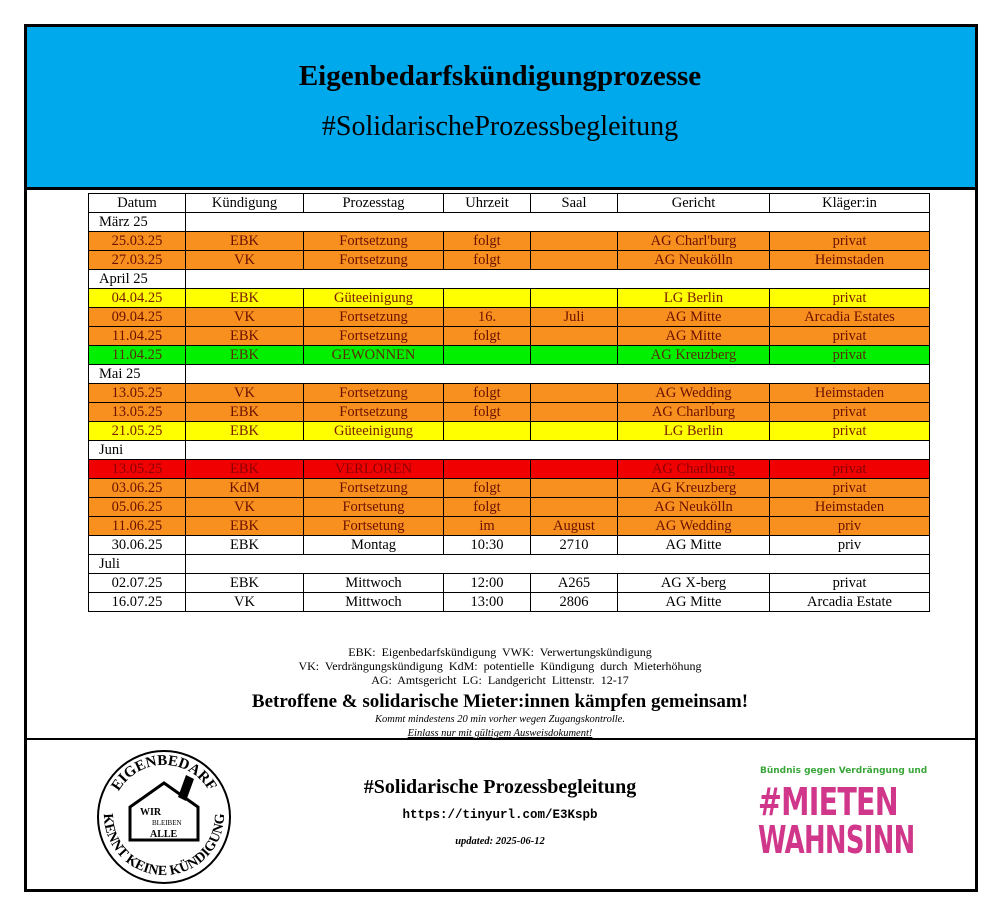 The width and height of the screenshot is (1000, 917). I want to click on logo-line: #MIETEN, so click(828, 802).